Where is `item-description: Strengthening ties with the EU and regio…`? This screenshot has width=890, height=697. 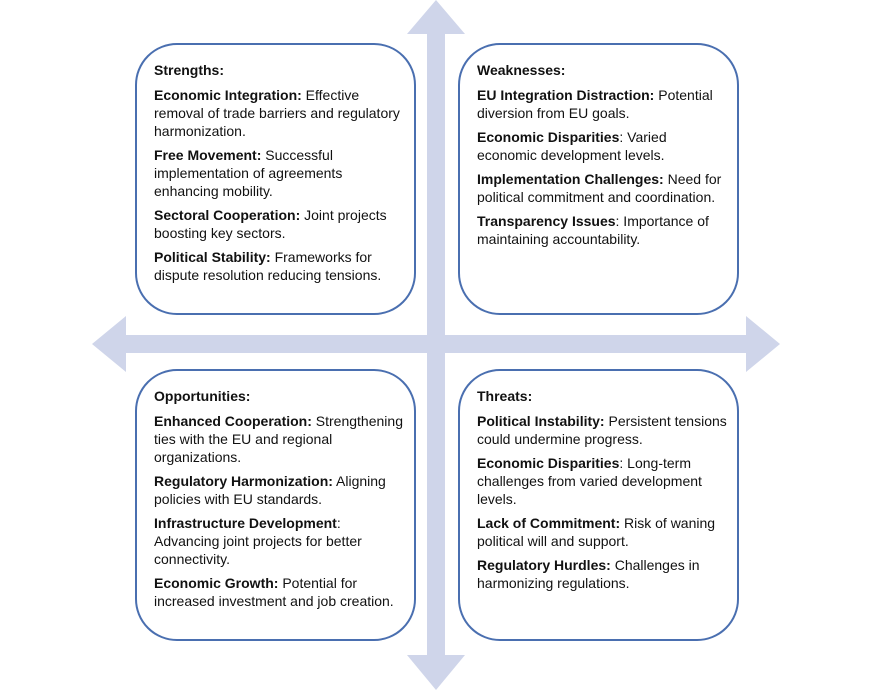 item-description: Strengthening ties with the EU and regio… is located at coordinates (278, 439).